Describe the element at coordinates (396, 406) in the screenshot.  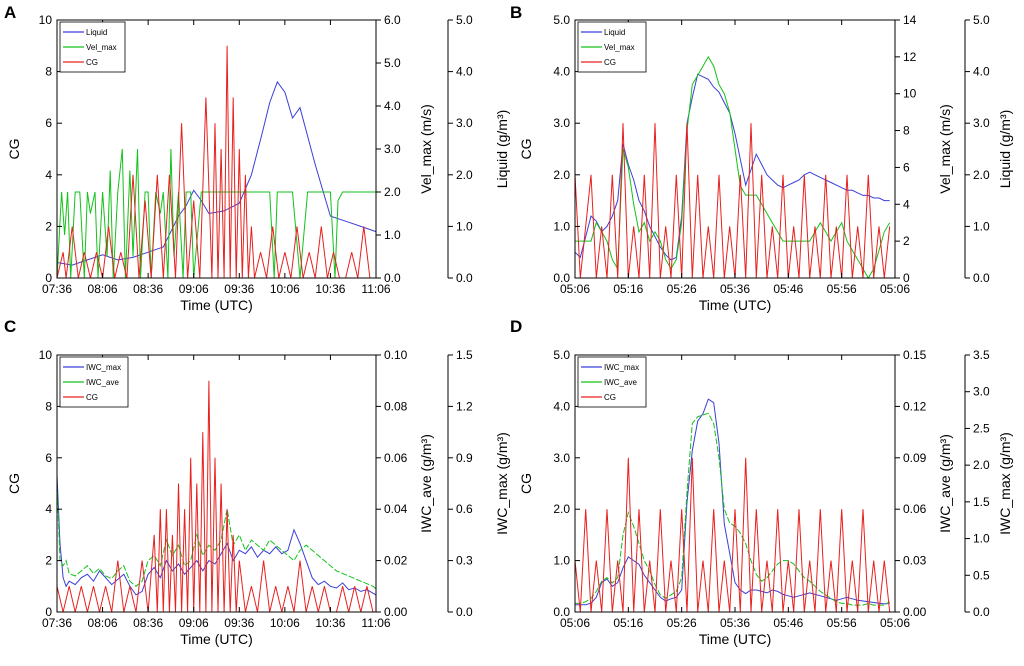
I see `right-tick-label: 0.08` at that location.